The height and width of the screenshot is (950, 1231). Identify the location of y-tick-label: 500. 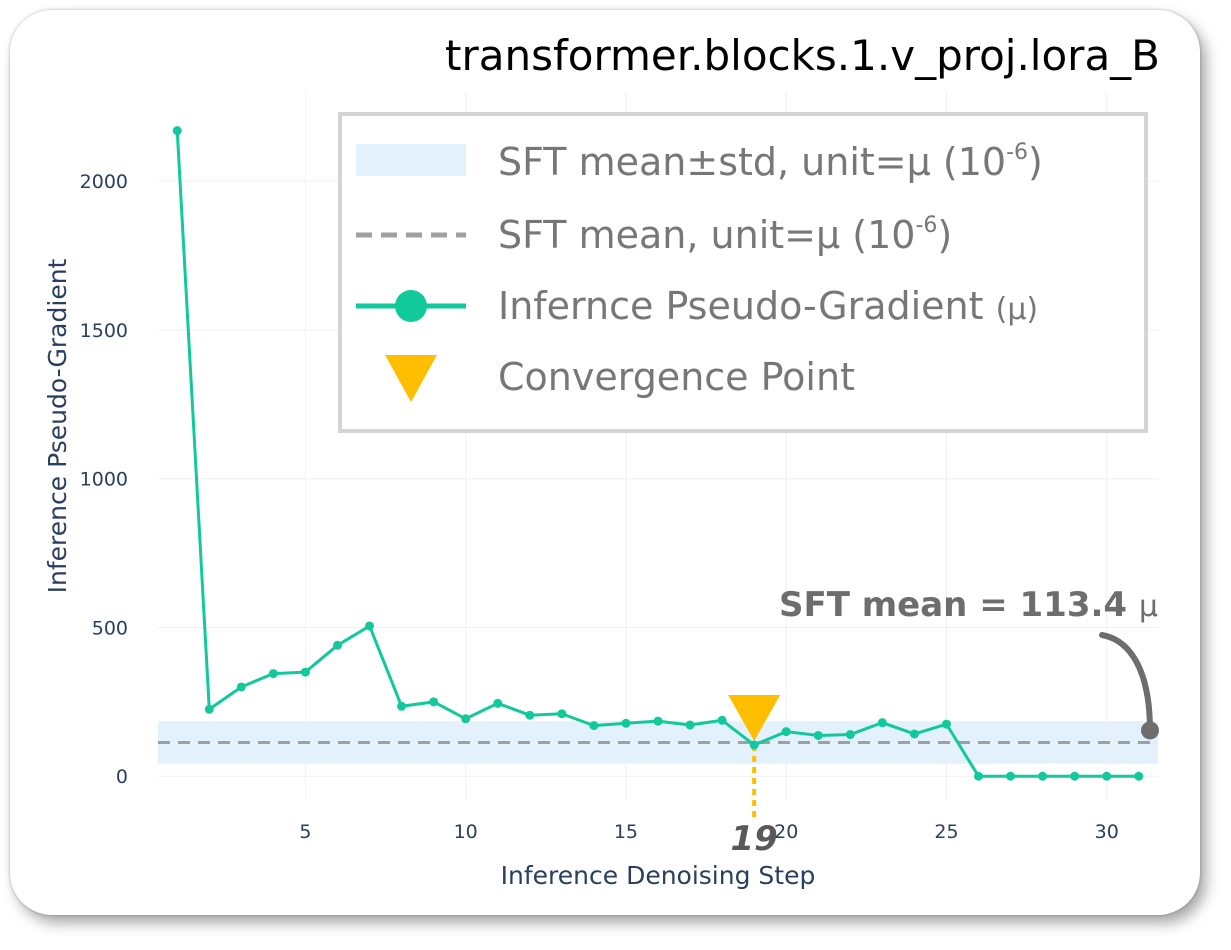
(110, 628).